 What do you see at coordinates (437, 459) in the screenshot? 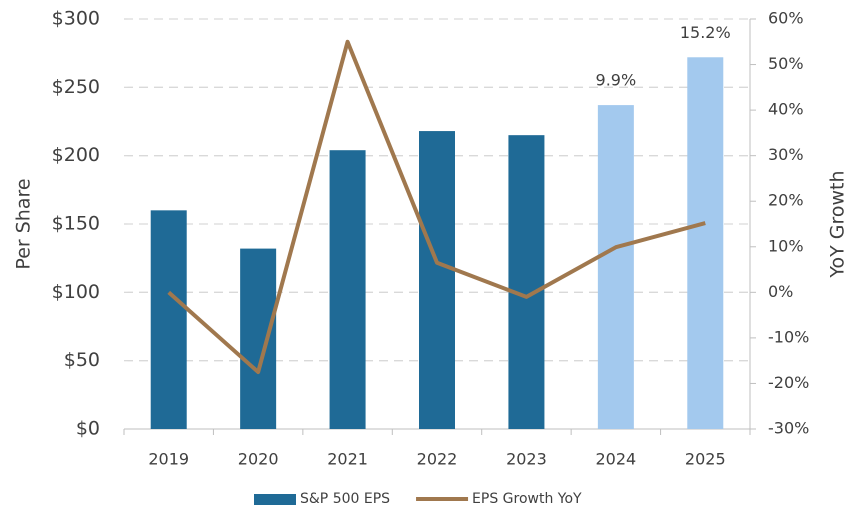
I see `x-tick-label: 2022` at bounding box center [437, 459].